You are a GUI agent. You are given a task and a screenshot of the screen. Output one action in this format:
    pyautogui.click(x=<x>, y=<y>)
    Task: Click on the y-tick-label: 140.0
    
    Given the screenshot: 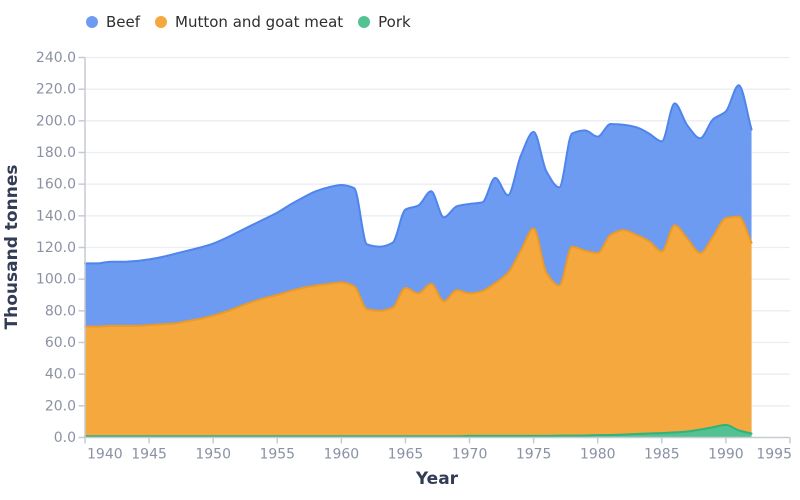 What is the action you would take?
    pyautogui.click(x=56, y=216)
    